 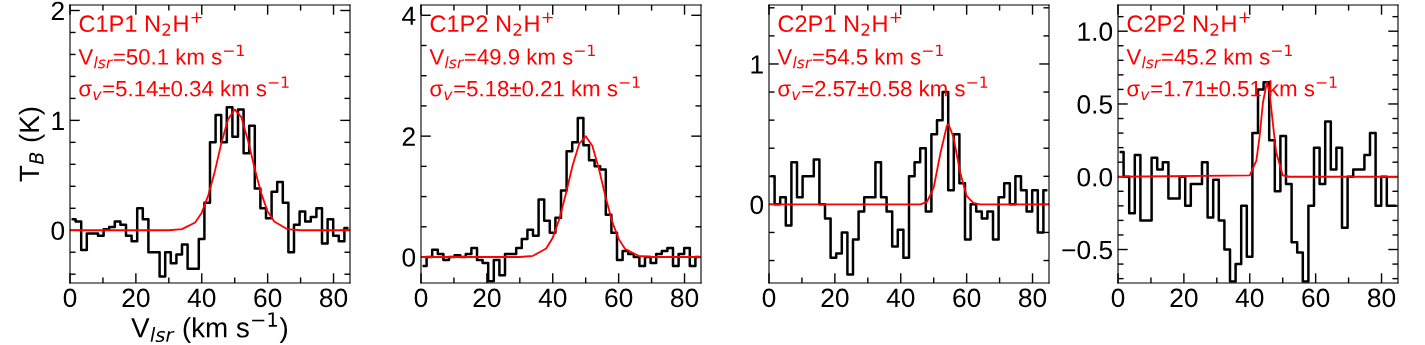 I want to click on annotation: σ$_{v}$=5.18±0.21 km s$^{−1}$, so click(x=535, y=88).